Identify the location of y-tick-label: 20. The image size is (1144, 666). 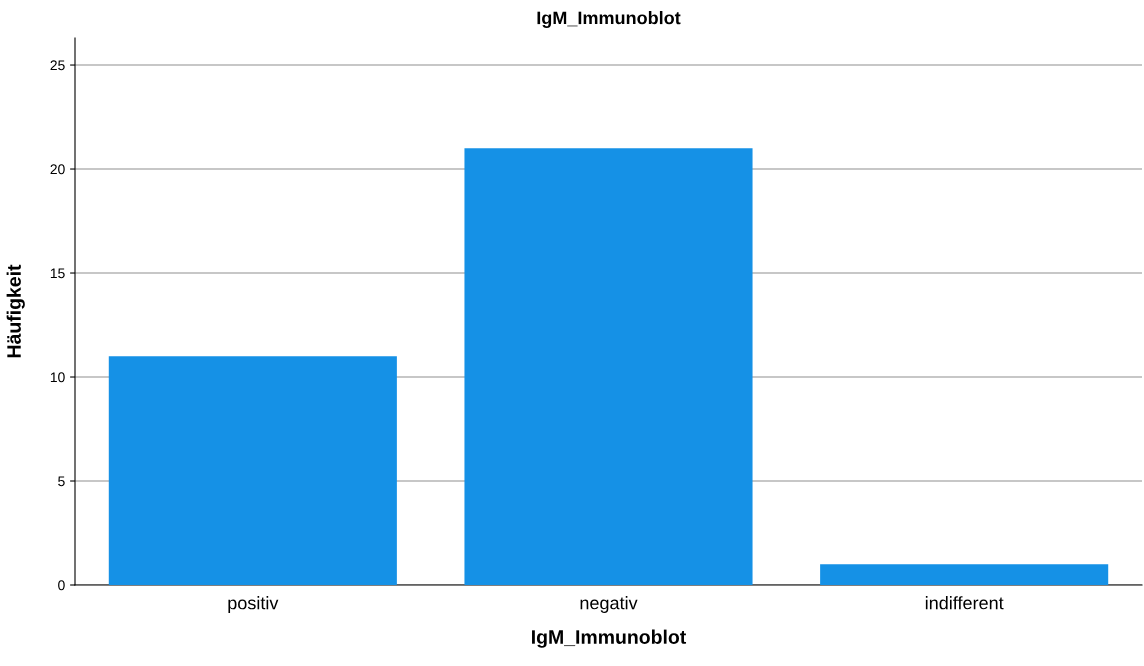
(57, 169).